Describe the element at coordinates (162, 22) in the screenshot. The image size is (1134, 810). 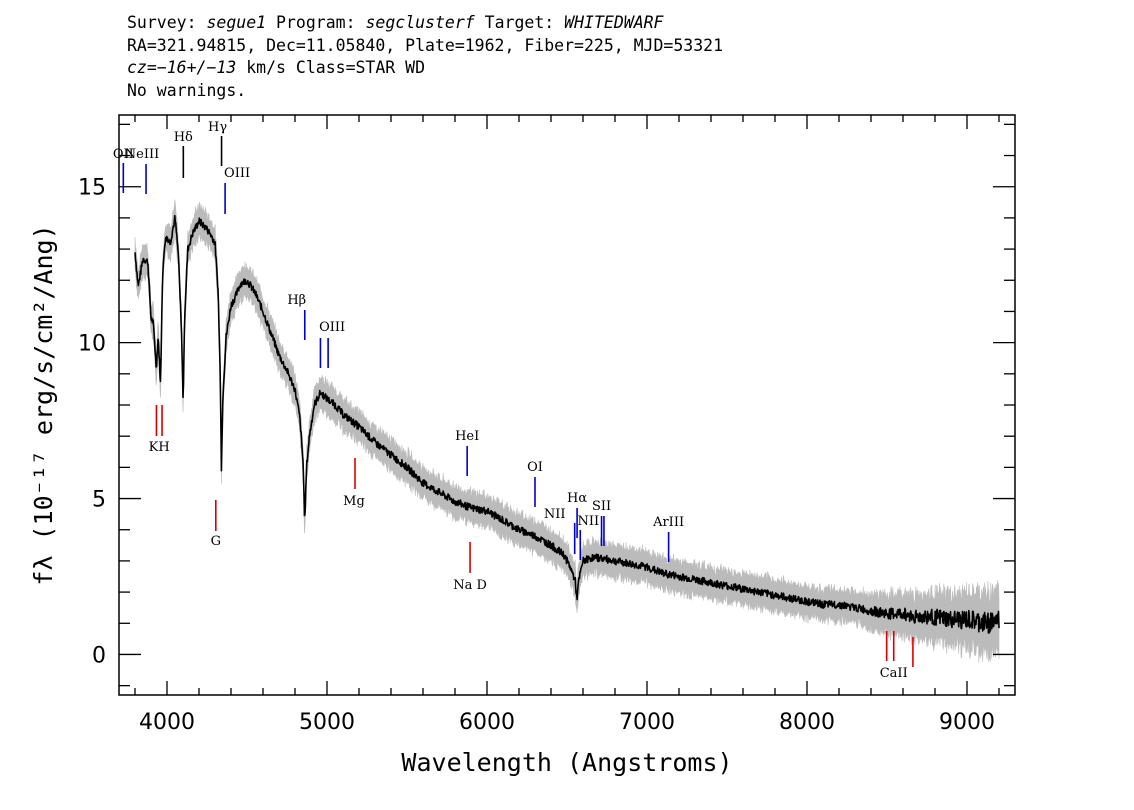
I see `survey-label: Survey:` at that location.